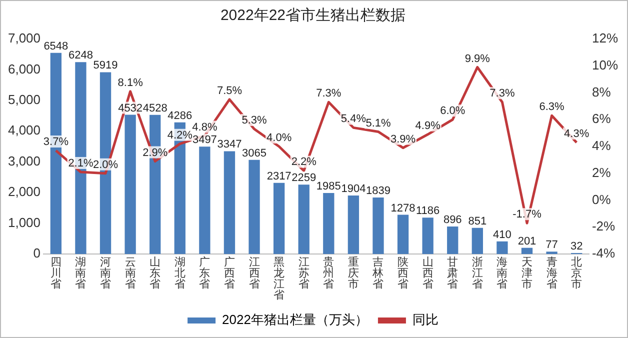 This screenshot has width=628, height=338. What do you see at coordinates (24, 192) in the screenshot?
I see `y-tick-label: 2,000` at bounding box center [24, 192].